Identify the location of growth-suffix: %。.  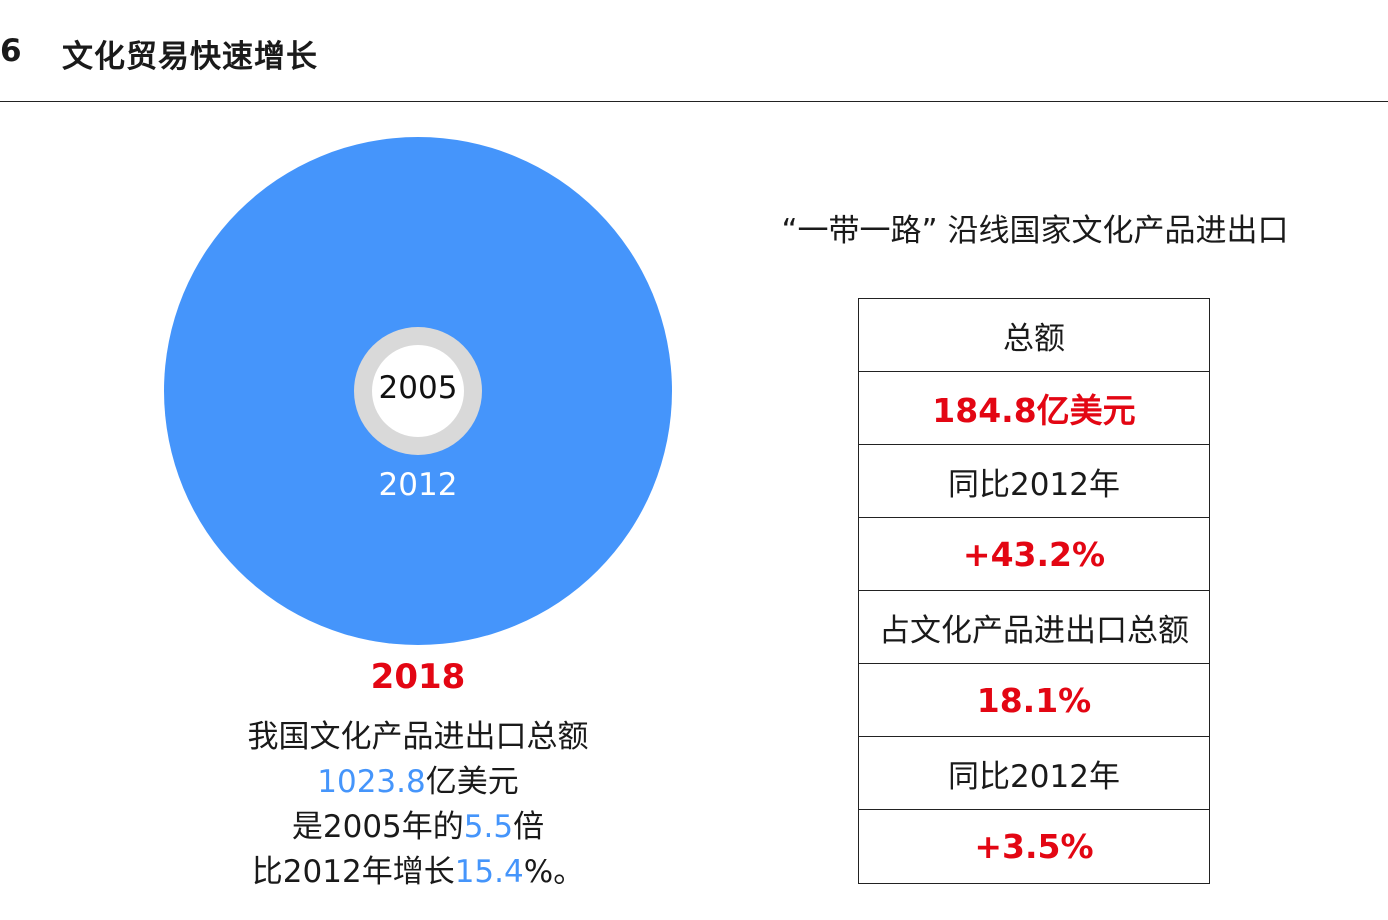
(554, 872).